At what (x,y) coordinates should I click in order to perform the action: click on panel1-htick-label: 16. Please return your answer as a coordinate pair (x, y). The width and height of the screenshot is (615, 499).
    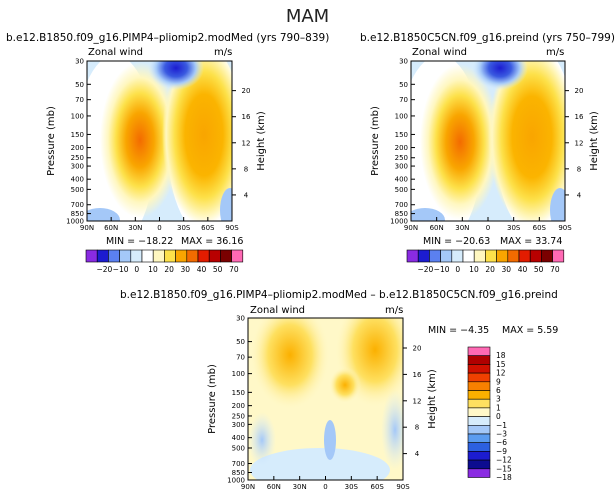
    Looking at the image, I should click on (579, 117).